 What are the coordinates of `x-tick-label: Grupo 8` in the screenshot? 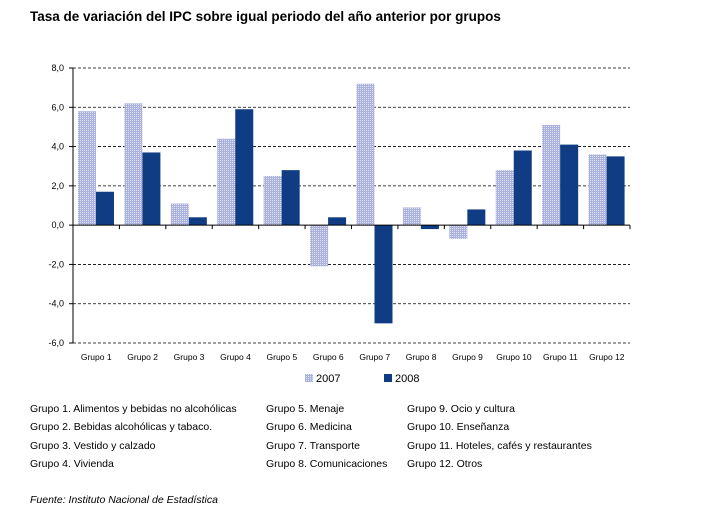 It's located at (421, 357).